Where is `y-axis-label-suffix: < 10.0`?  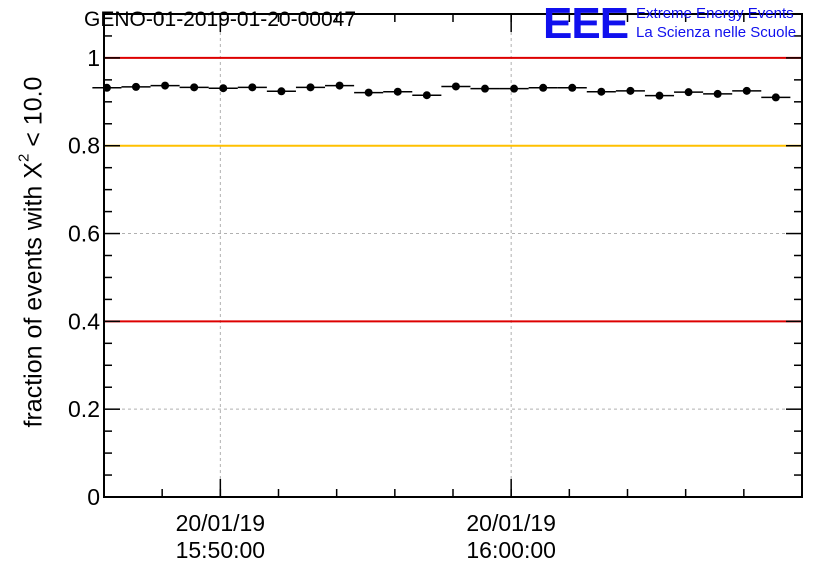
y-axis-label-suffix: < 10.0 is located at coordinates (33, 115).